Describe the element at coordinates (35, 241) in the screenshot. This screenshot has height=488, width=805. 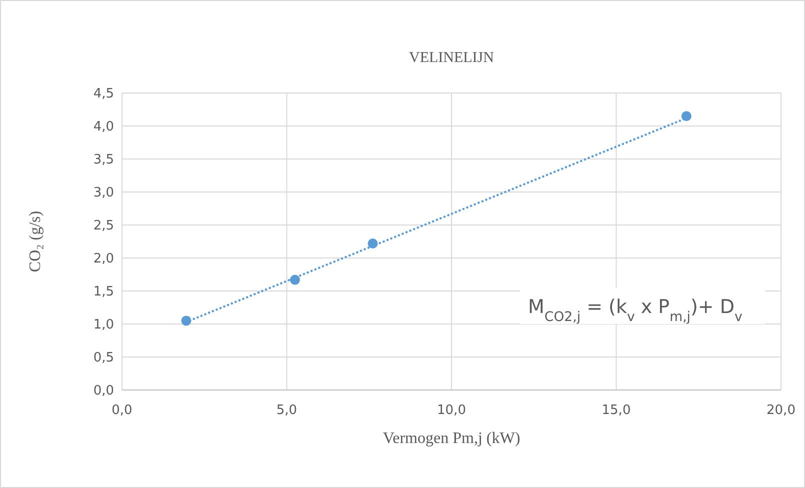
I see `y-axis-title: CO₂ (g/s)` at that location.